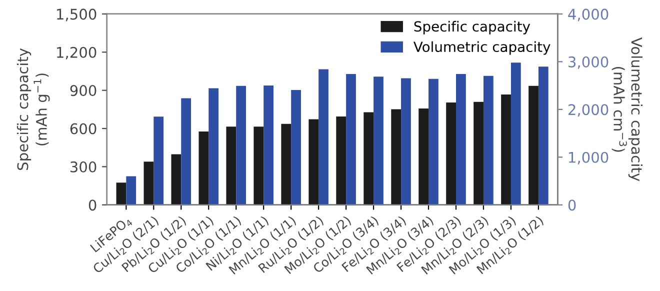 Image resolution: width=660 pixels, height=291 pixels. Describe the element at coordinates (588, 62) in the screenshot. I see `y2-tick-label: 3,000` at that location.